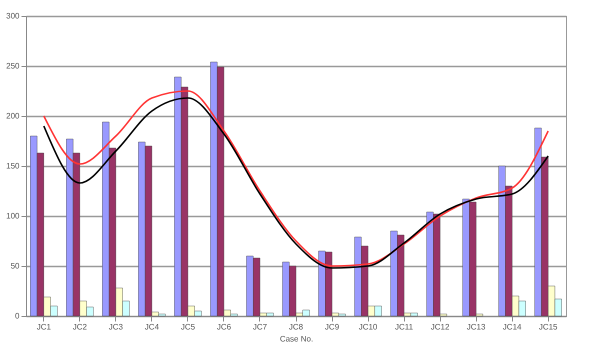 This screenshot has height=351, width=594. I want to click on x-tick-label: JC11, so click(404, 327).